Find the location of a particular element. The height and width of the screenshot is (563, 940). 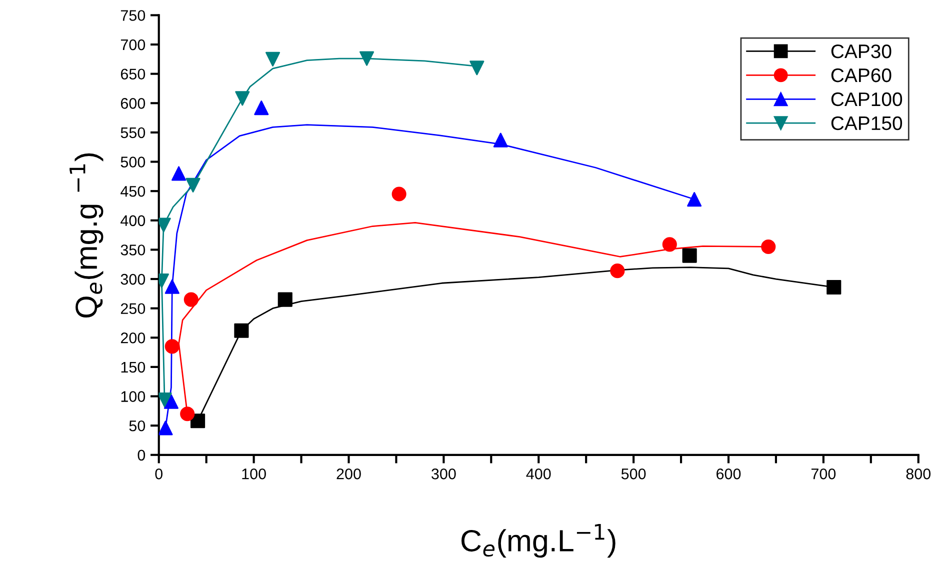

y-tick-label: 200 is located at coordinates (133, 338).